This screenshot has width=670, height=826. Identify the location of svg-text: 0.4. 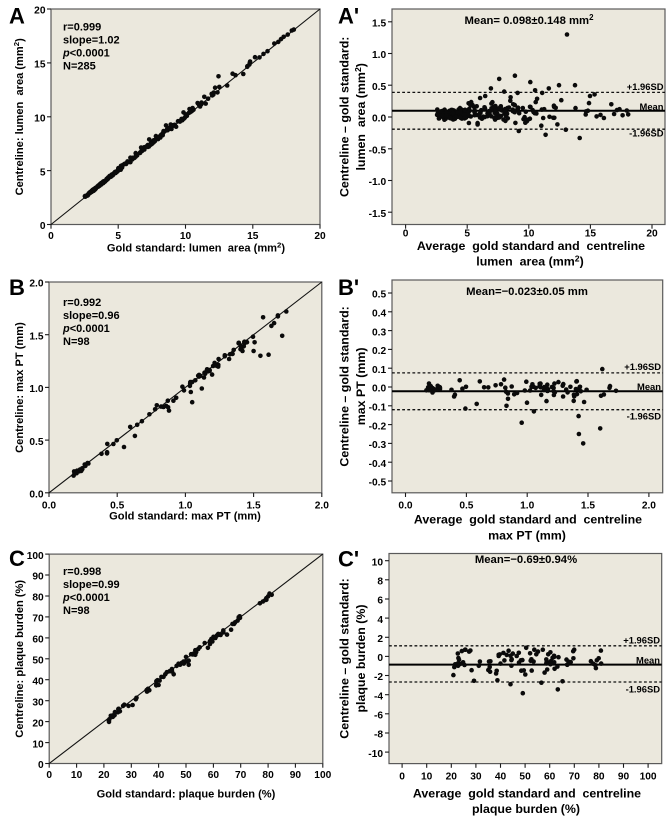
(379, 314).